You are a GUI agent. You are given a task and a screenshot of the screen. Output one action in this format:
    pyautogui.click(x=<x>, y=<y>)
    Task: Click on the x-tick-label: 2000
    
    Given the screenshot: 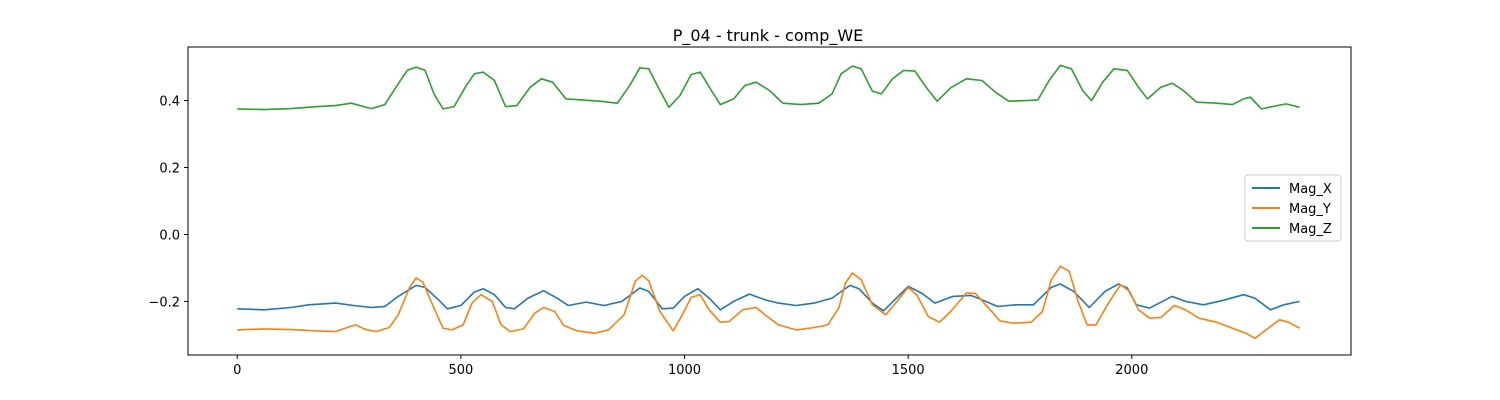 What is the action you would take?
    pyautogui.click(x=1131, y=370)
    